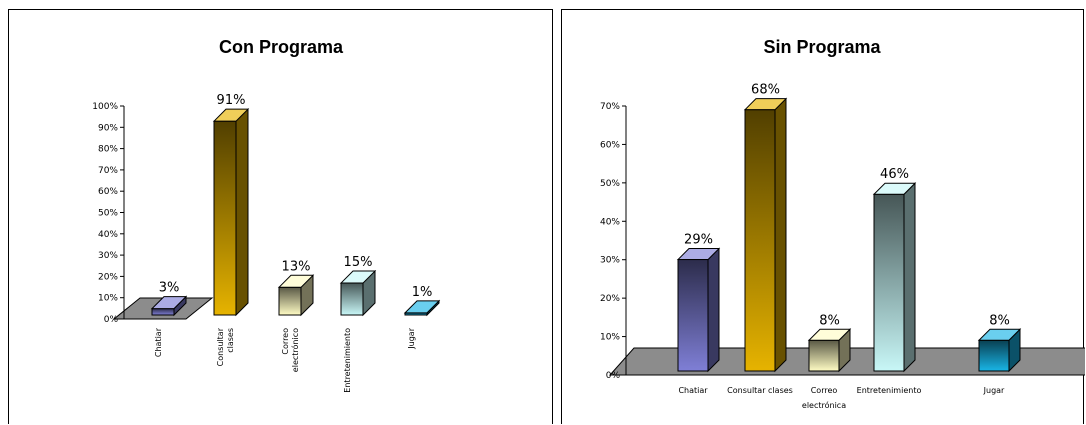 The width and height of the screenshot is (1086, 425). I want to click on category-label: Correo electrónica, so click(824, 398).